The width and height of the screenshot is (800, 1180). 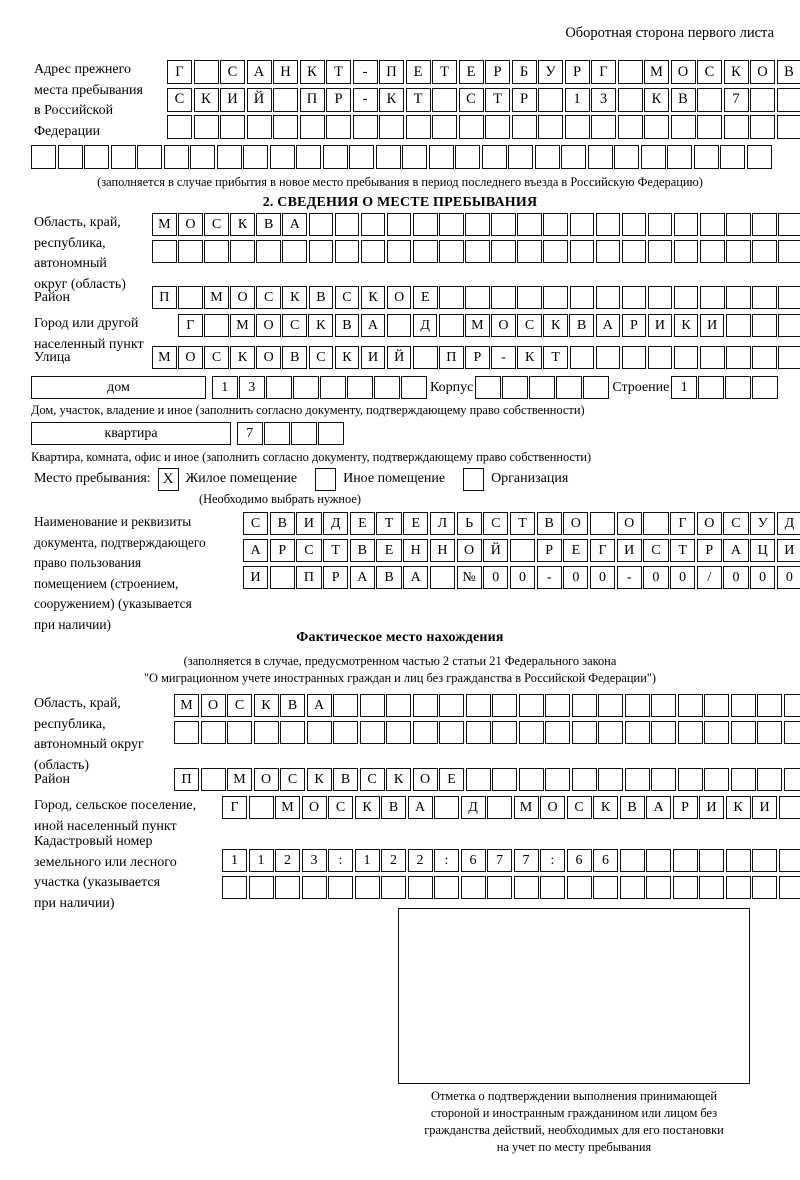 I want to click on comb-cell: :, so click(x=340, y=860).